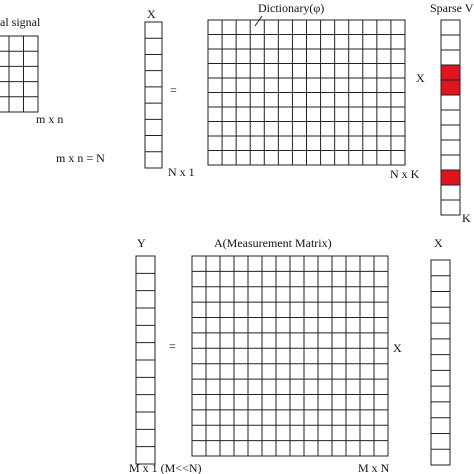  Describe the element at coordinates (374, 467) in the screenshot. I see `label: M x N` at that location.